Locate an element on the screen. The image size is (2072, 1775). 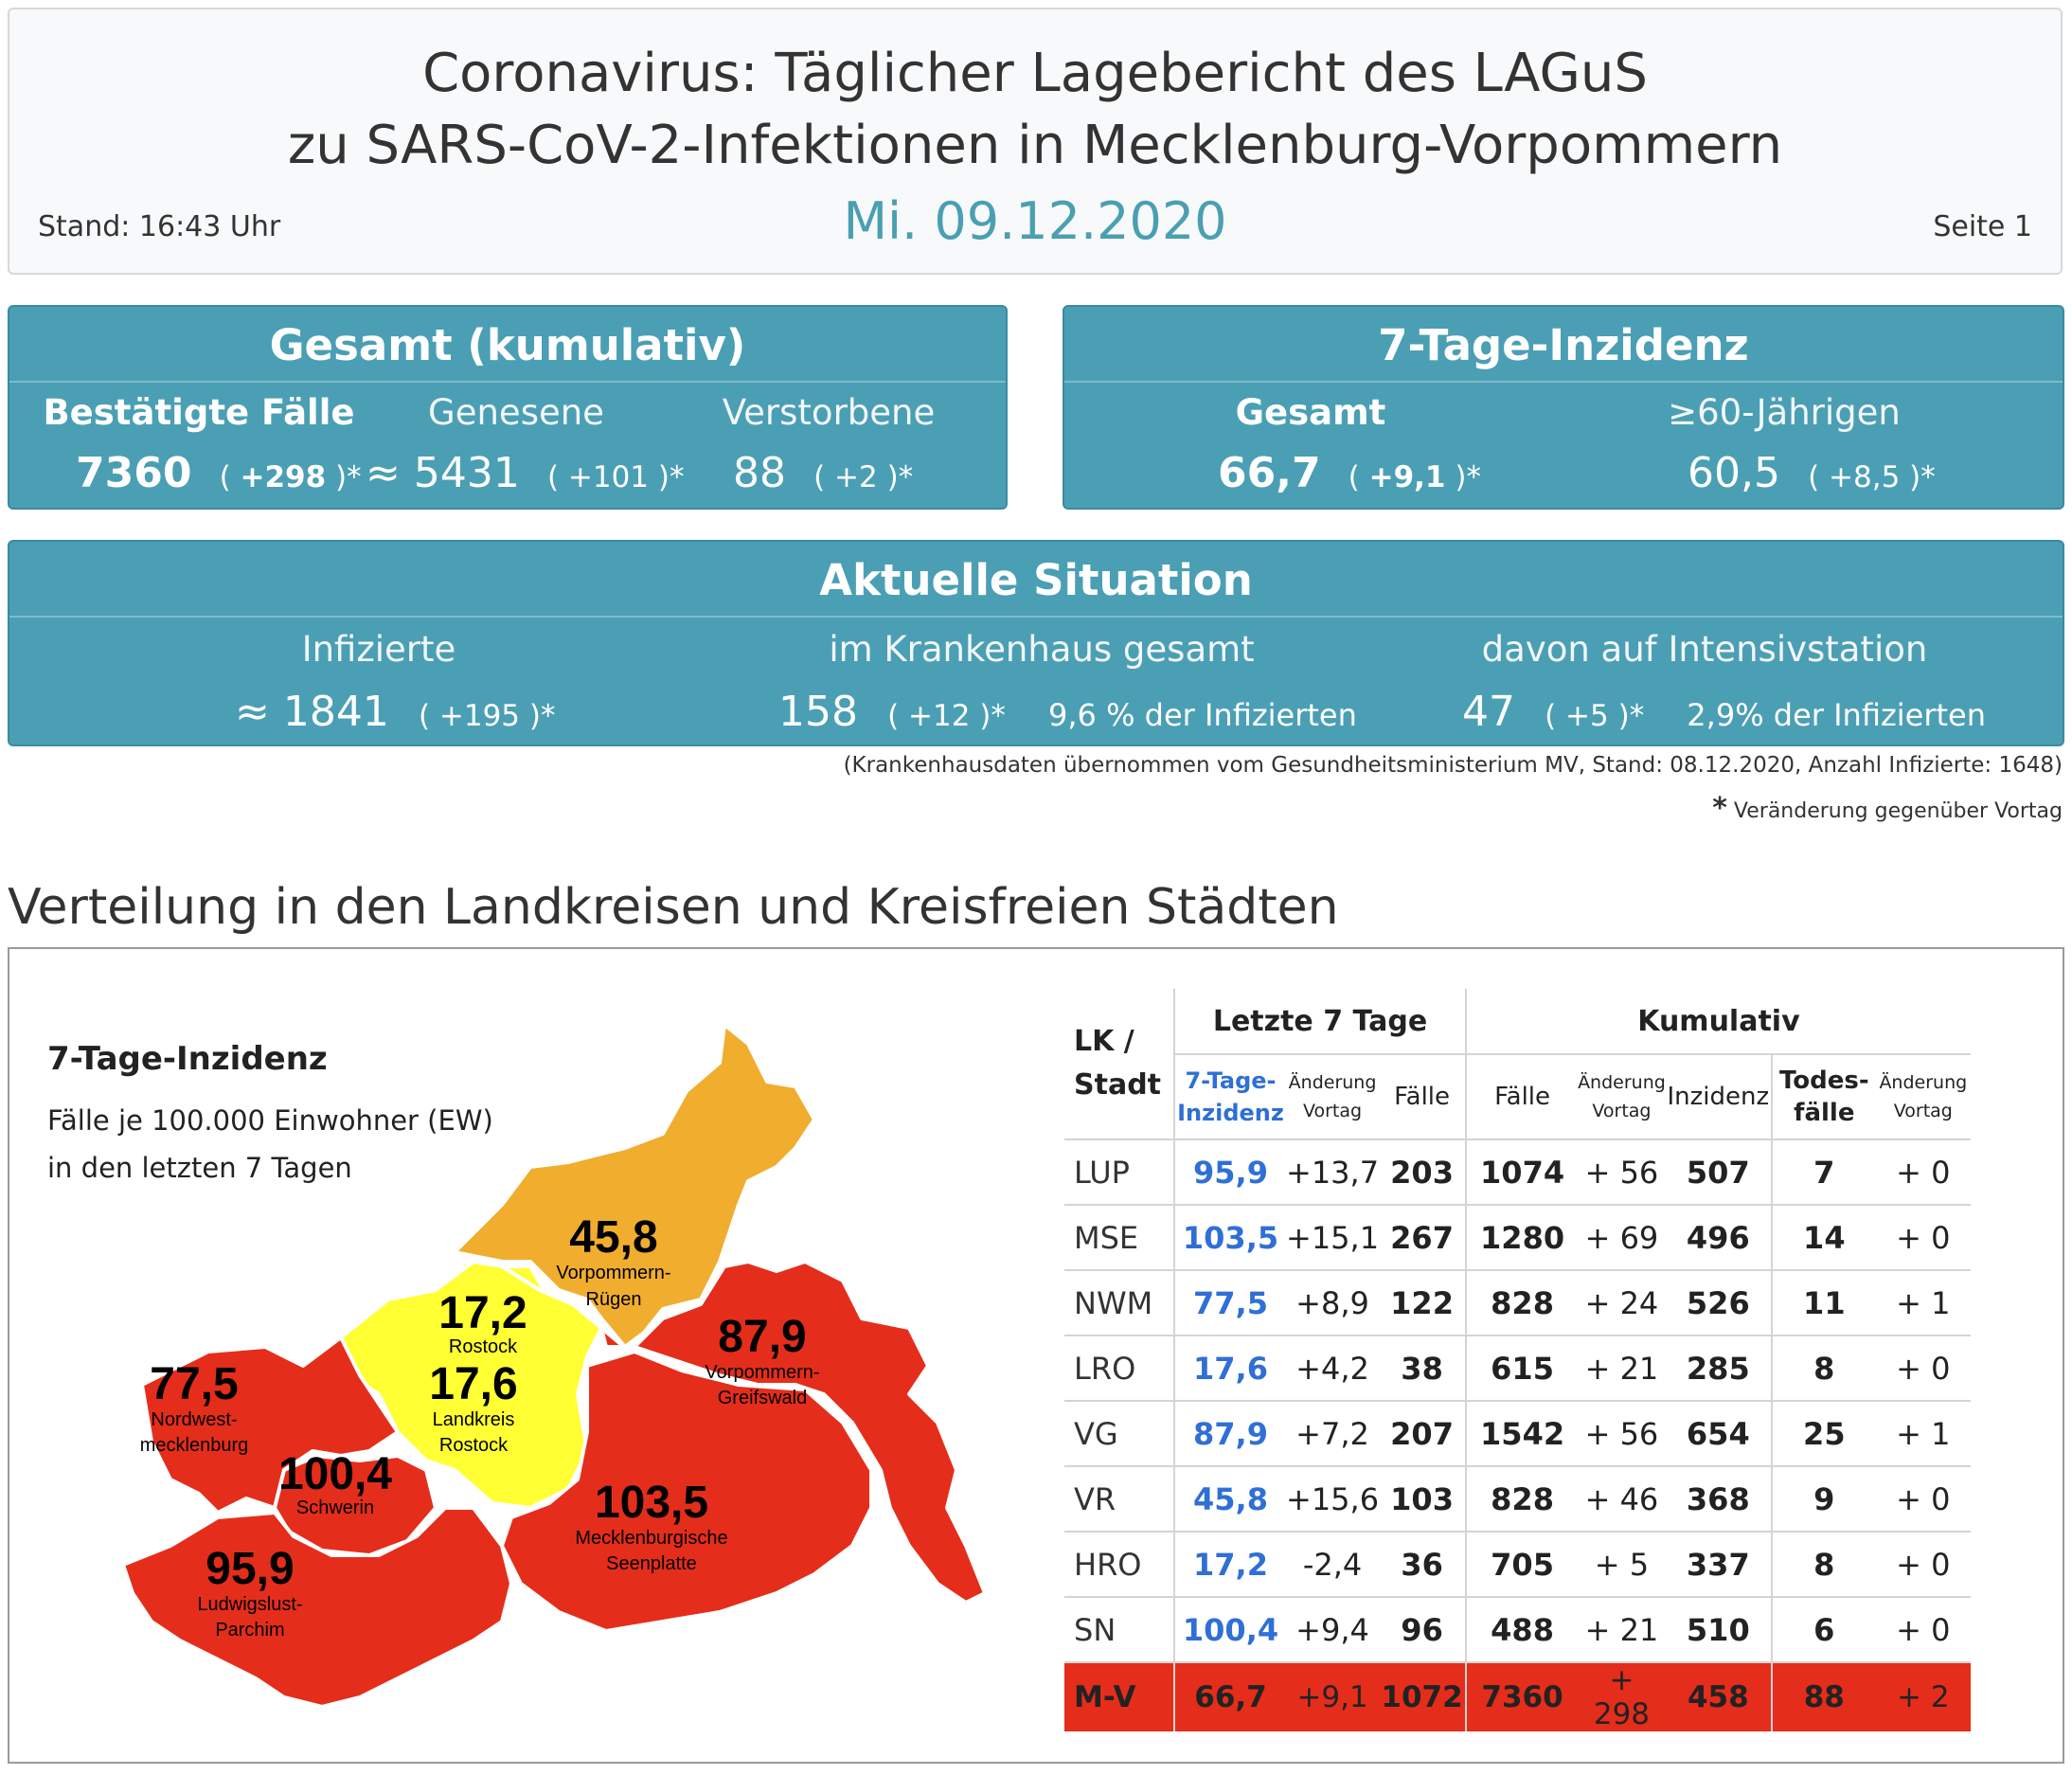
map-value-nwm: 77,5 is located at coordinates (194, 1384).